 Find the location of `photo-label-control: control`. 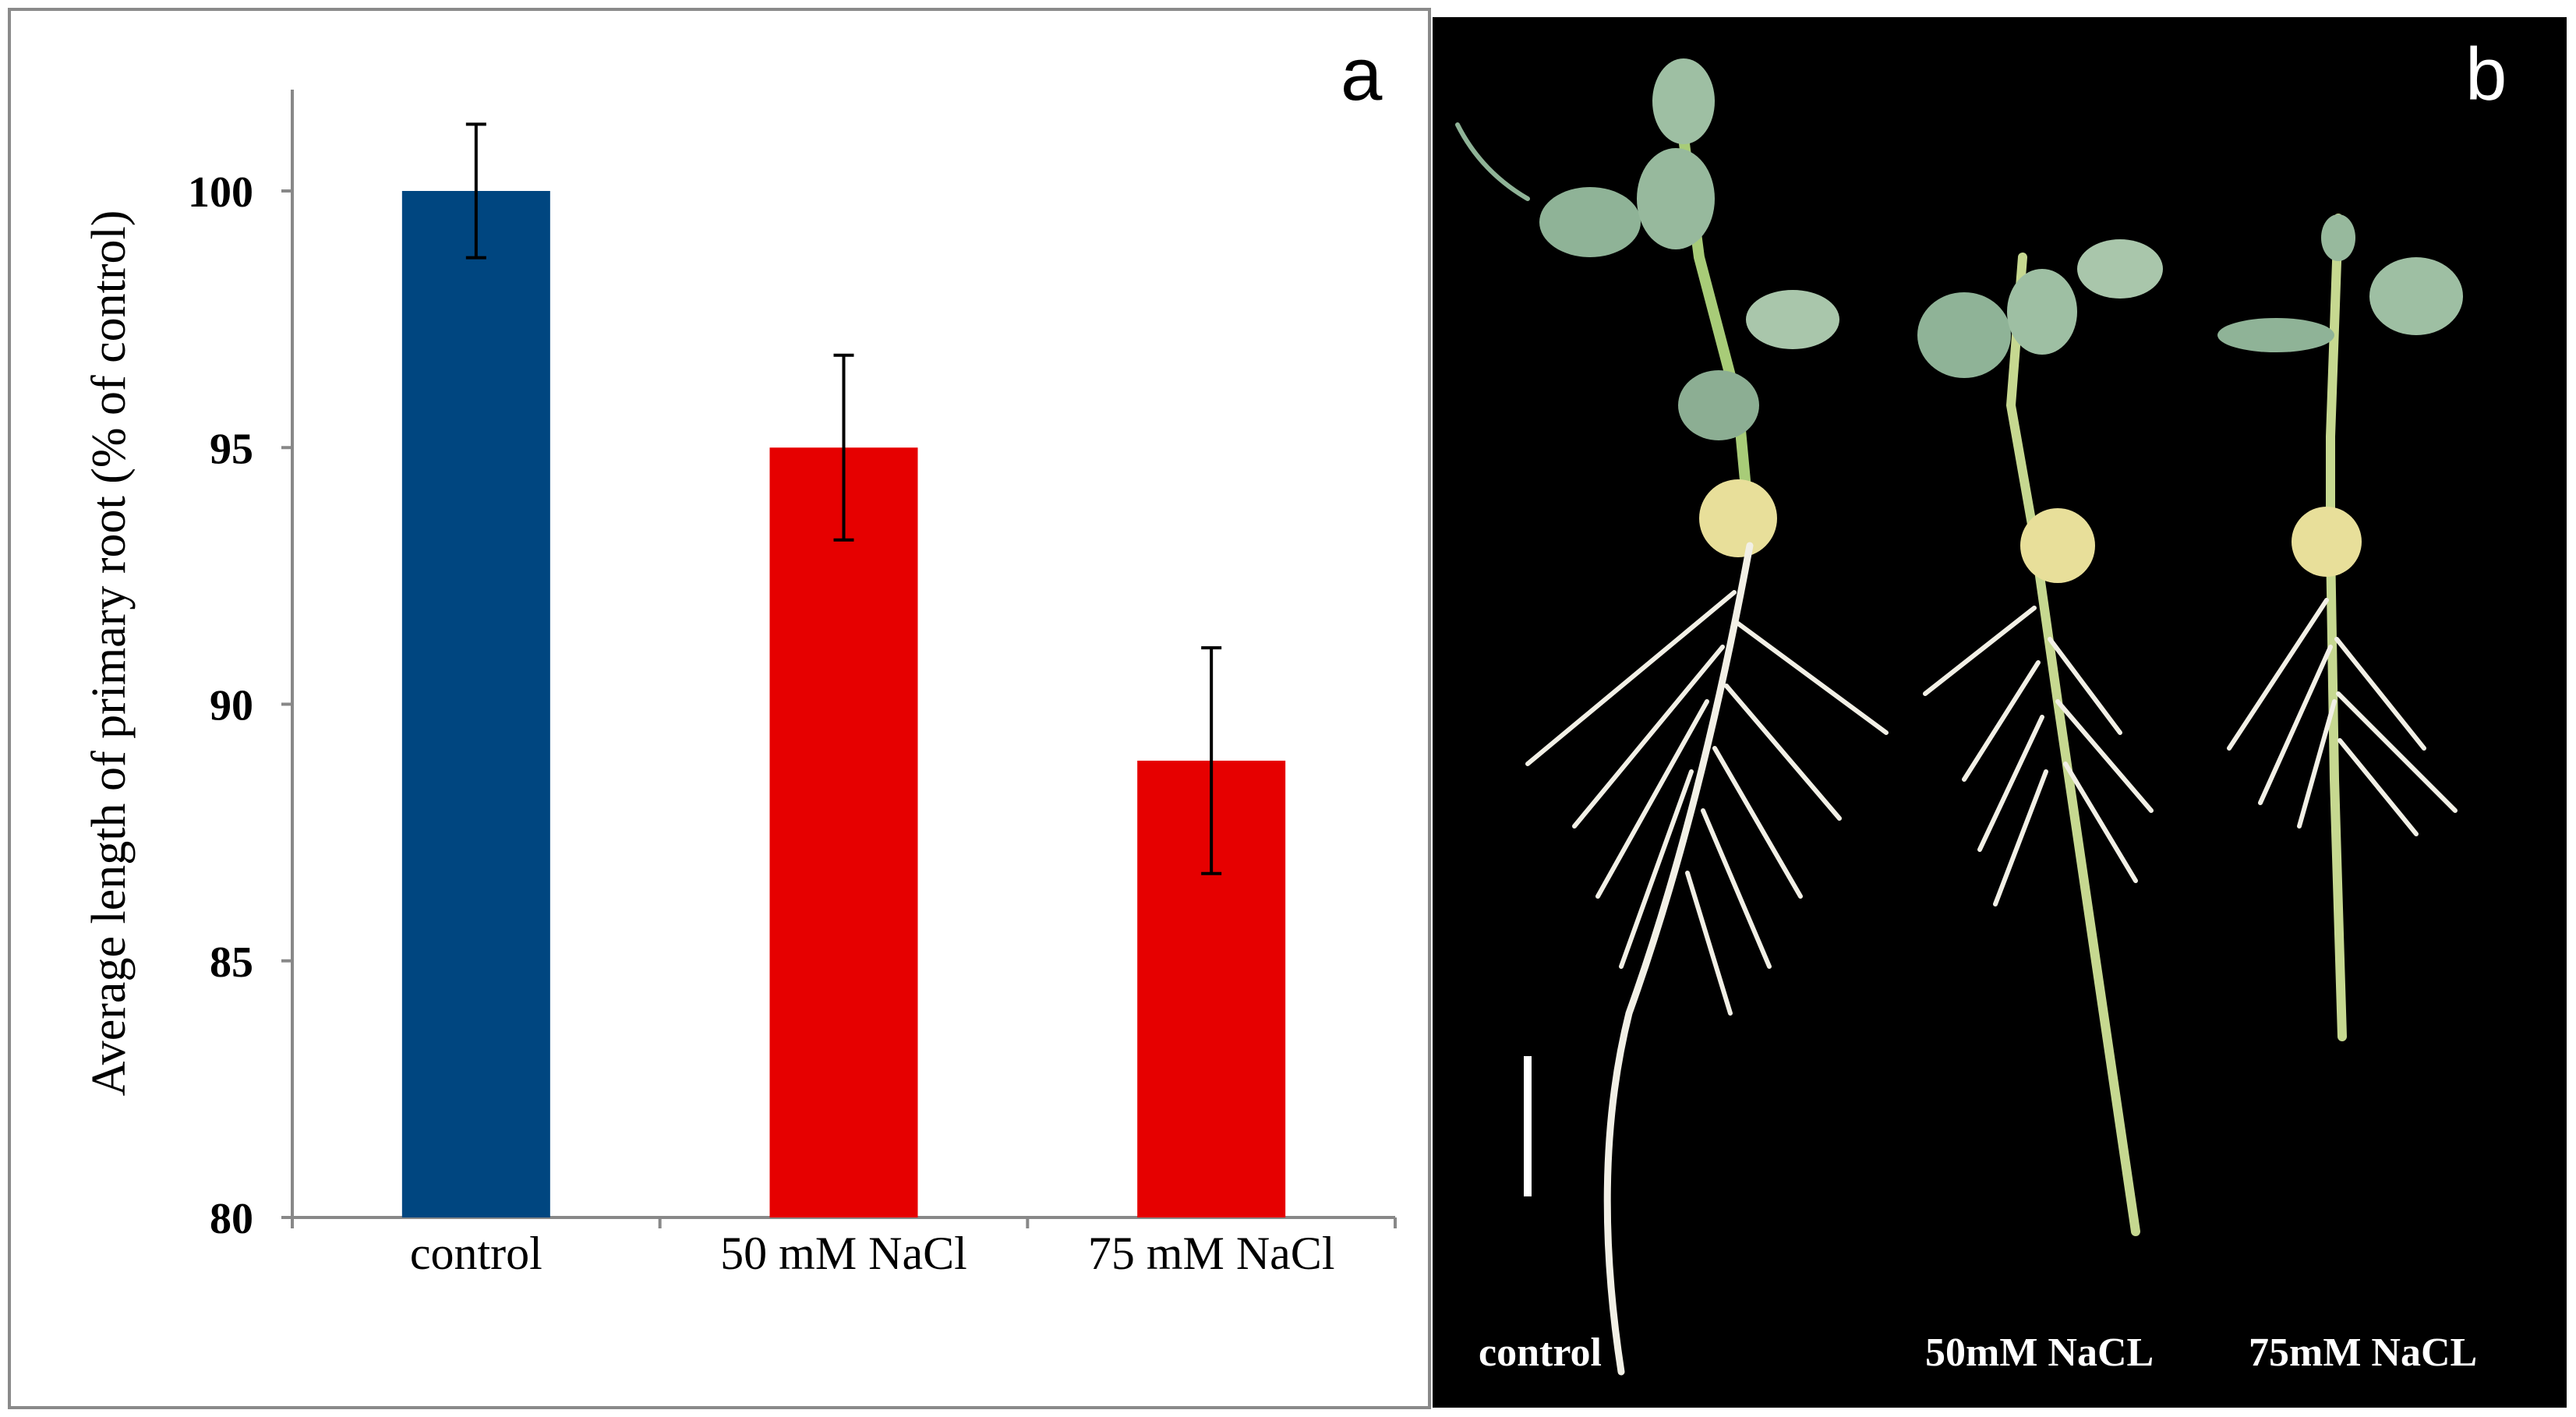

photo-label-control: control is located at coordinates (1540, 1352).